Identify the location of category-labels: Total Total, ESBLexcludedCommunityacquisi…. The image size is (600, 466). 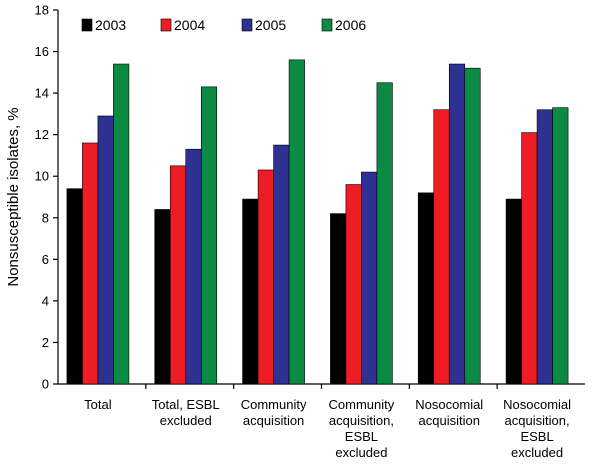
(327, 428).